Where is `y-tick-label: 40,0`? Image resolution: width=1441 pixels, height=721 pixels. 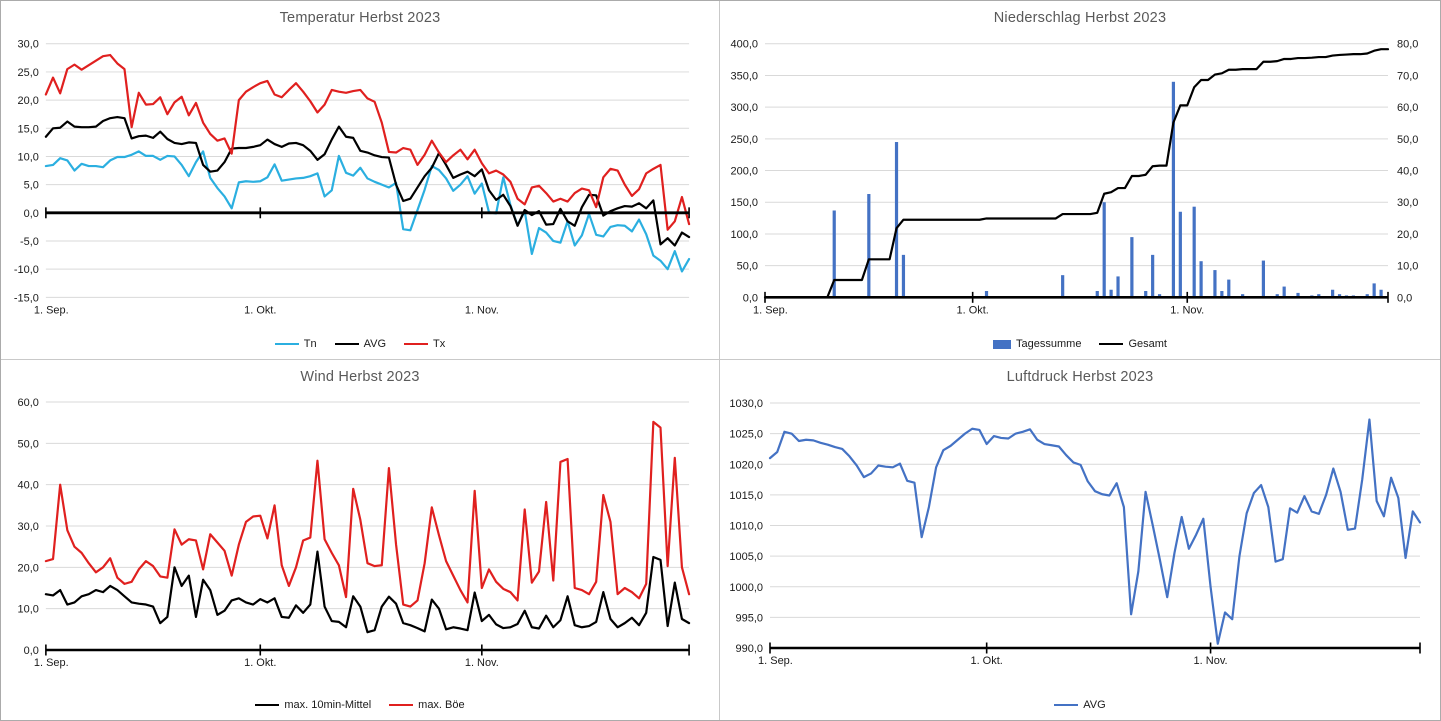
y-tick-label: 40,0 is located at coordinates (28, 486).